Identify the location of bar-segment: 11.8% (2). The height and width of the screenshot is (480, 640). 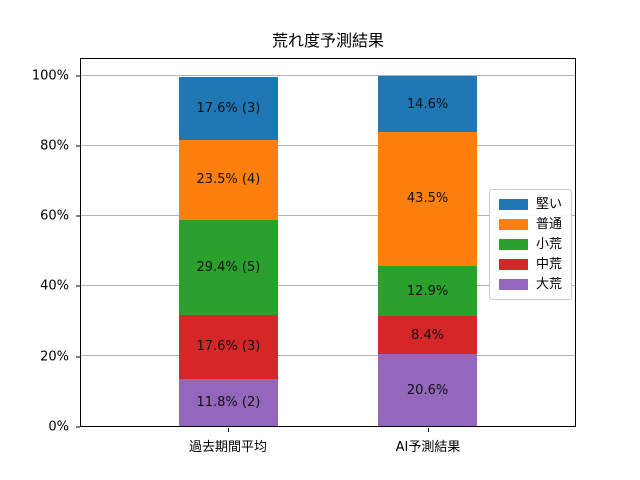
(228, 402).